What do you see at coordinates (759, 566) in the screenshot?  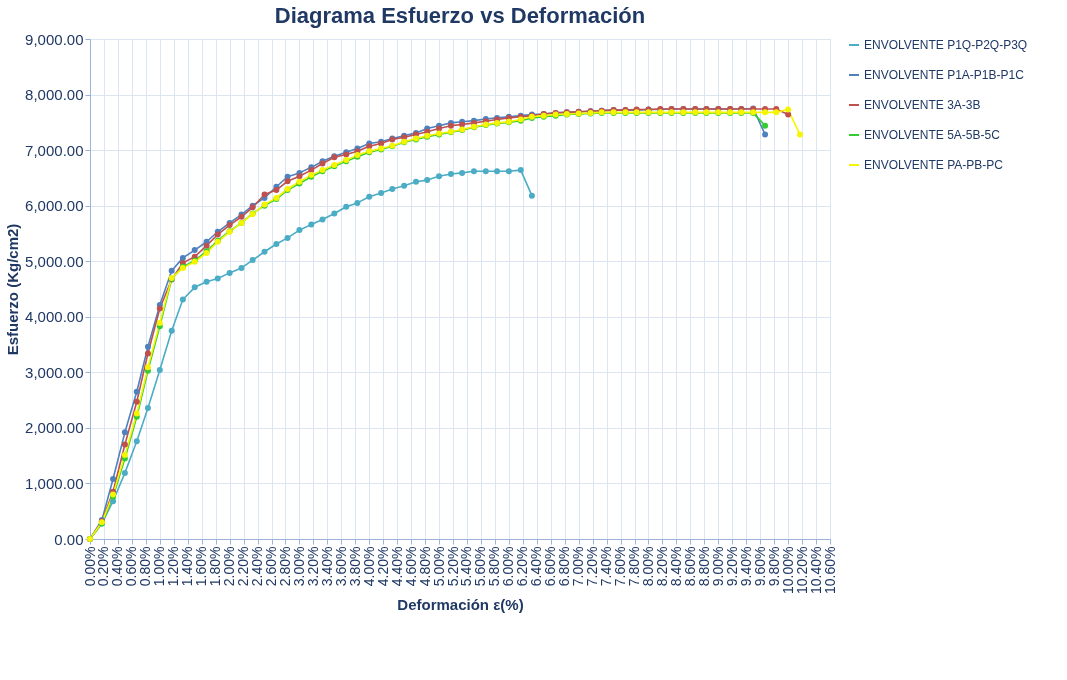 I see `x-tick-label: 9.60%` at bounding box center [759, 566].